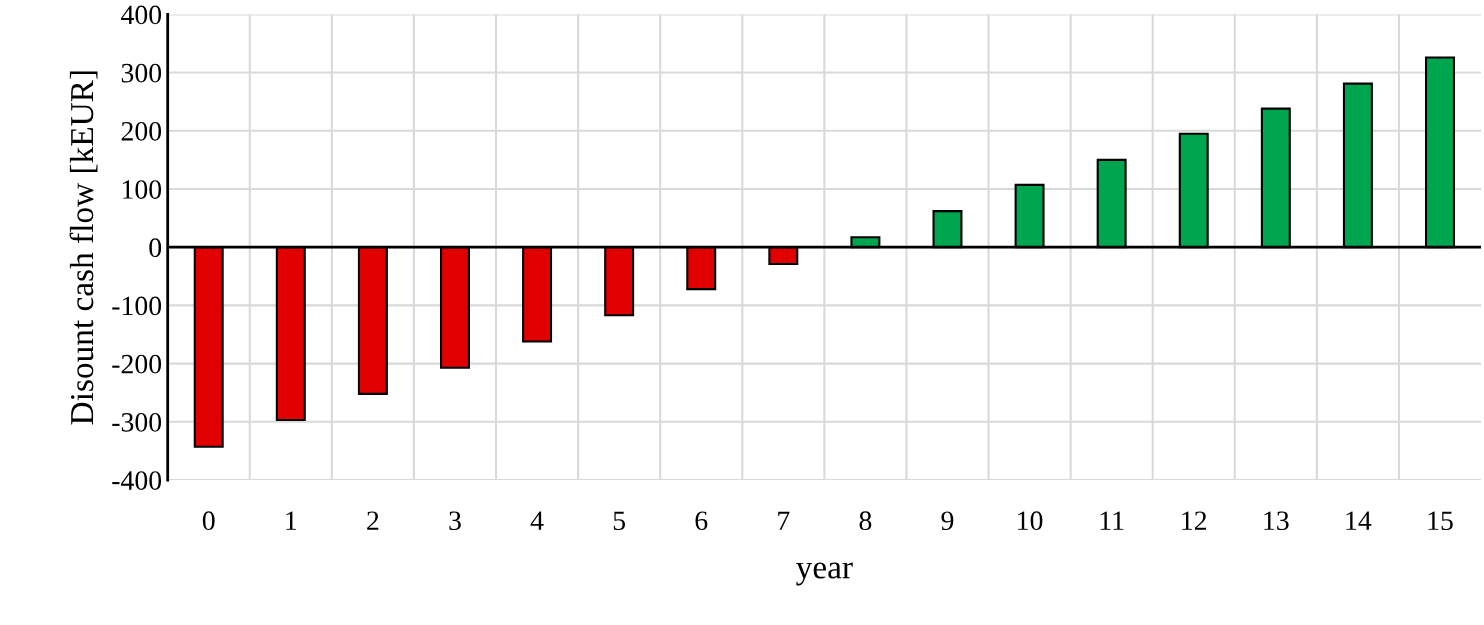 This screenshot has width=1484, height=625. What do you see at coordinates (701, 521) in the screenshot?
I see `x-tick-label: 6` at bounding box center [701, 521].